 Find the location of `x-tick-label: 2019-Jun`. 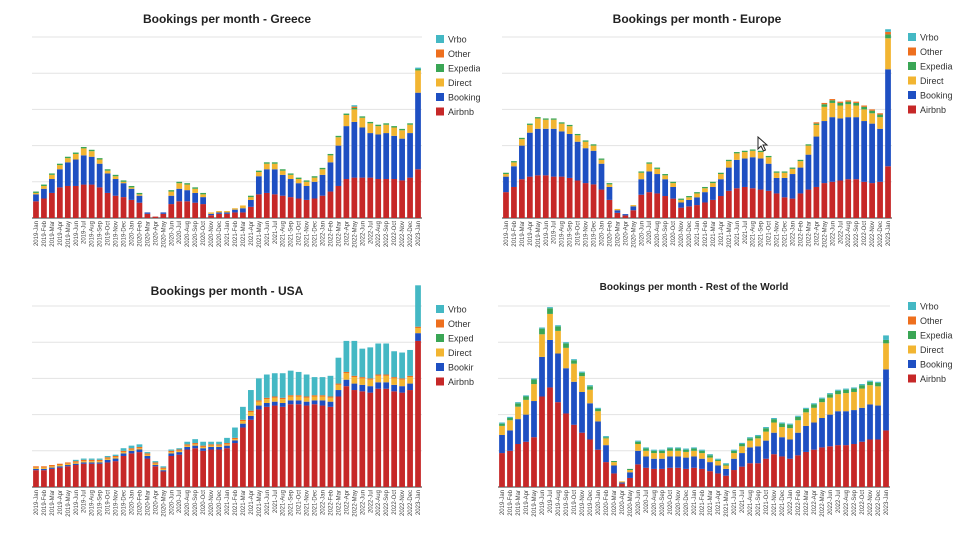

x-tick-label: 2019-Jun is located at coordinates (547, 233).